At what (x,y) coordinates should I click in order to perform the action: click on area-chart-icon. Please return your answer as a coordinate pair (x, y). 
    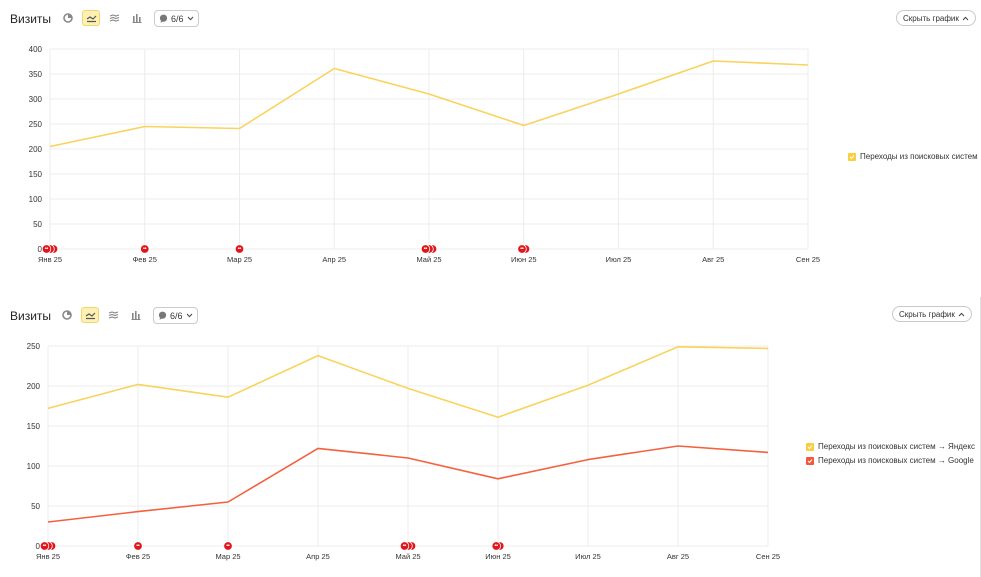
    Looking at the image, I should click on (114, 17).